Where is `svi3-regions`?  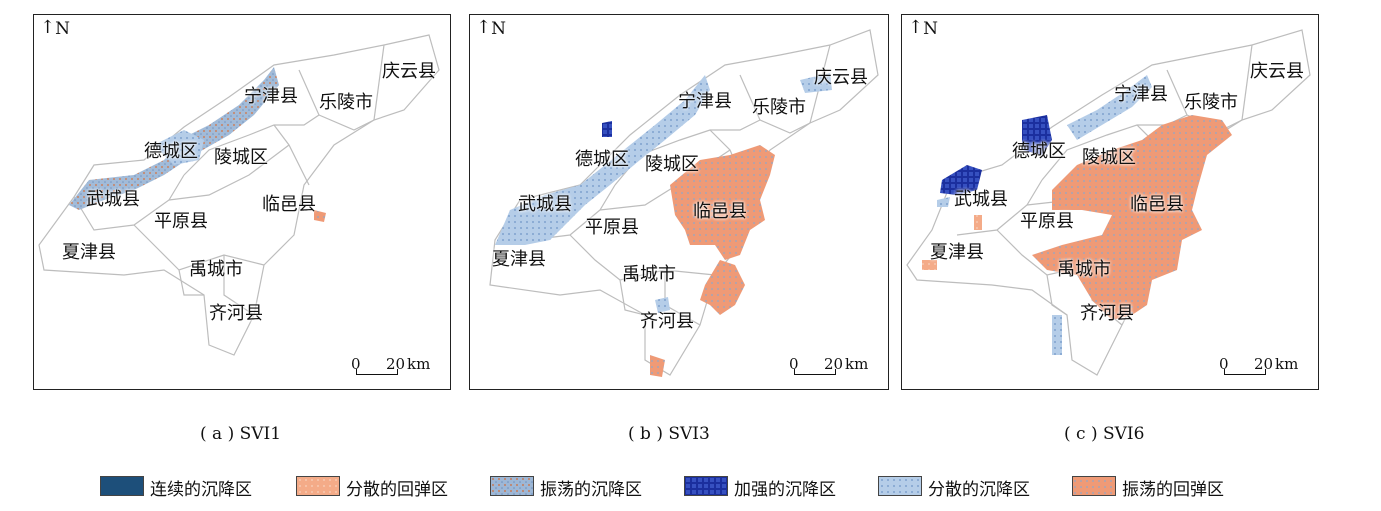
svi3-regions is located at coordinates (663, 225).